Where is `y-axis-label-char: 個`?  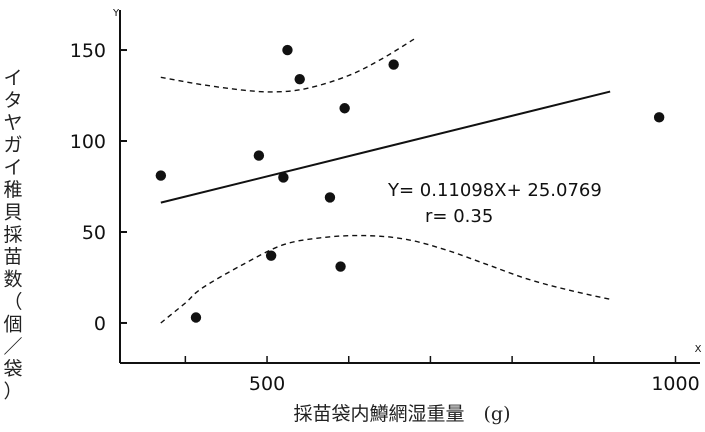 y-axis-label-char: 個 is located at coordinates (12, 324).